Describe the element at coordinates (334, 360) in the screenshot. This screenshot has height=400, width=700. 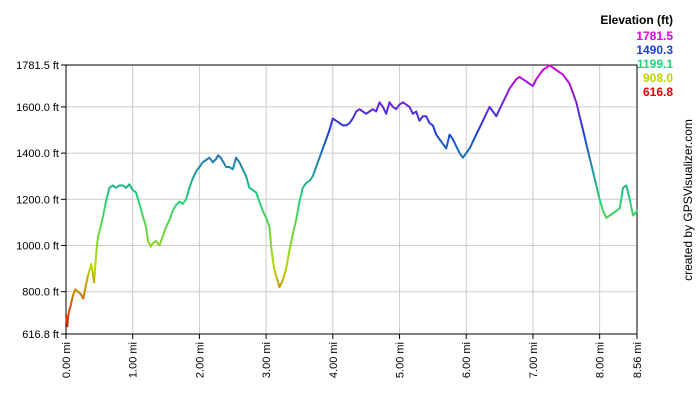
I see `x-tick-label: 4.00 mi` at that location.